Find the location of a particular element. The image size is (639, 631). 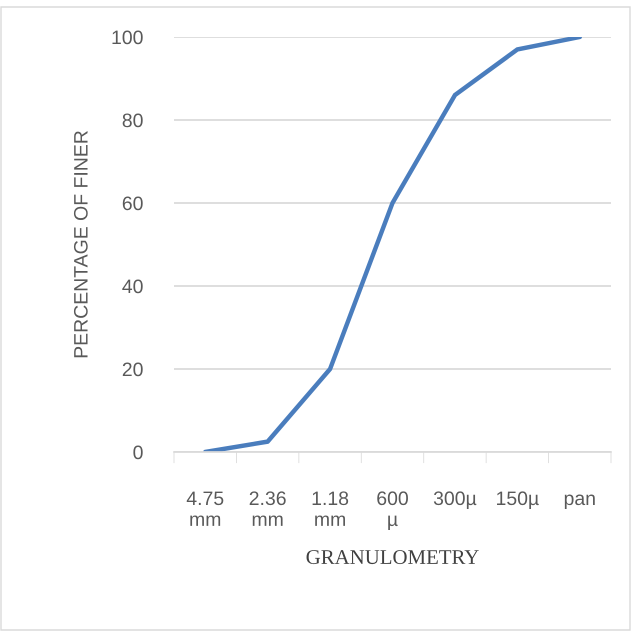

y-tick-label: 100 is located at coordinates (127, 37).